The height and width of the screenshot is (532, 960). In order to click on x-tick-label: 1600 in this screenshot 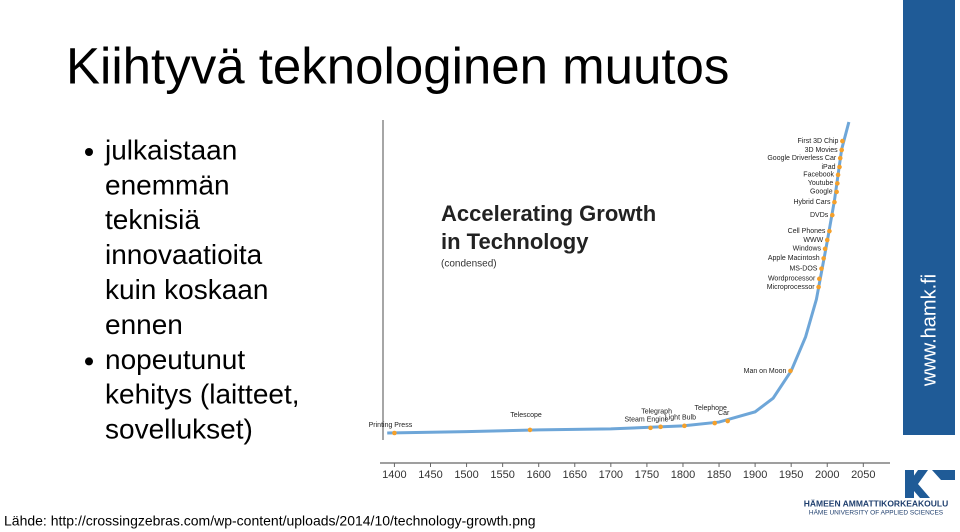, I will do `click(538, 475)`.